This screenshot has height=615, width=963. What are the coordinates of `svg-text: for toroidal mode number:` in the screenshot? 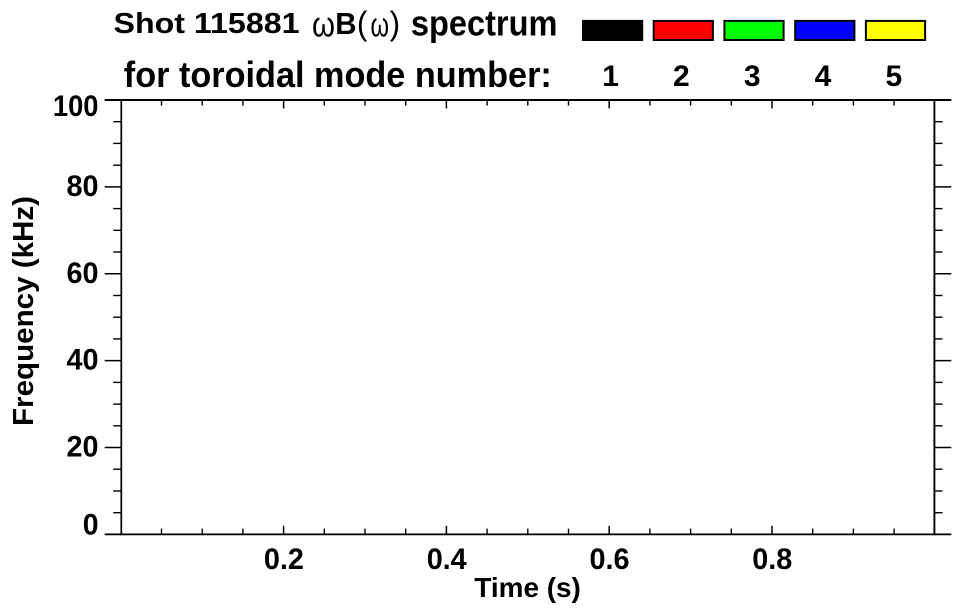 It's located at (338, 74).